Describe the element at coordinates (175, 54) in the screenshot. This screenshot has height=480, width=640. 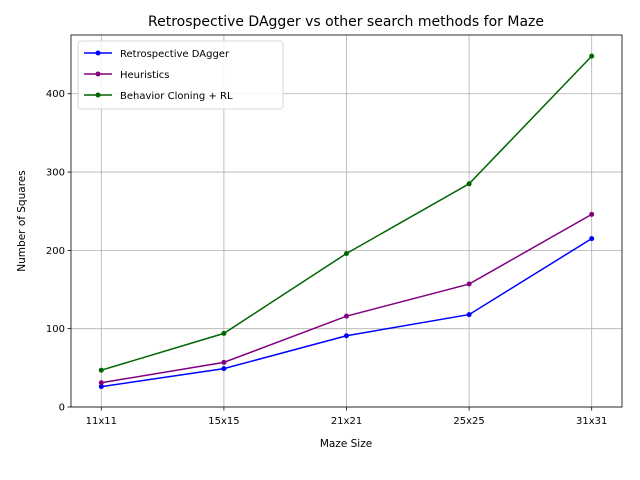
I see `legend-label: Retrospective DAgger` at that location.